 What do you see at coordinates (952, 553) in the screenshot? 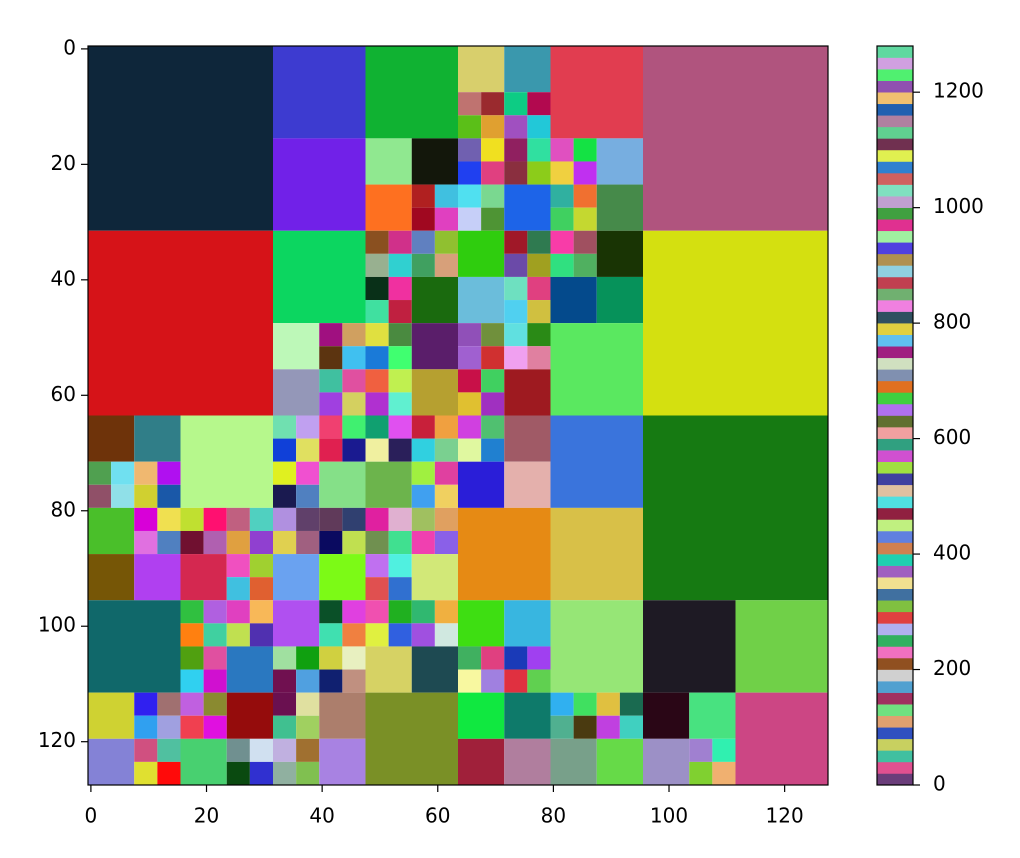
I see `colorbar-tick-label: 400` at bounding box center [952, 553].